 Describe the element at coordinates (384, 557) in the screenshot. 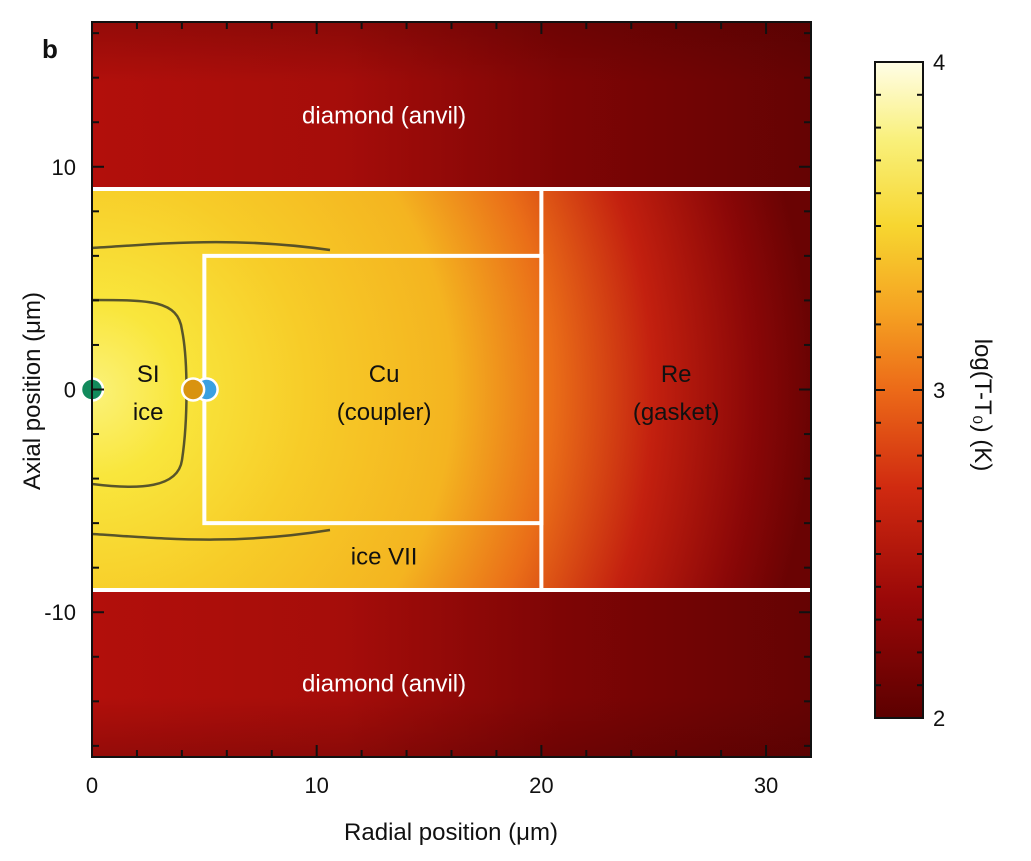

I see `region-label: ice VII` at that location.